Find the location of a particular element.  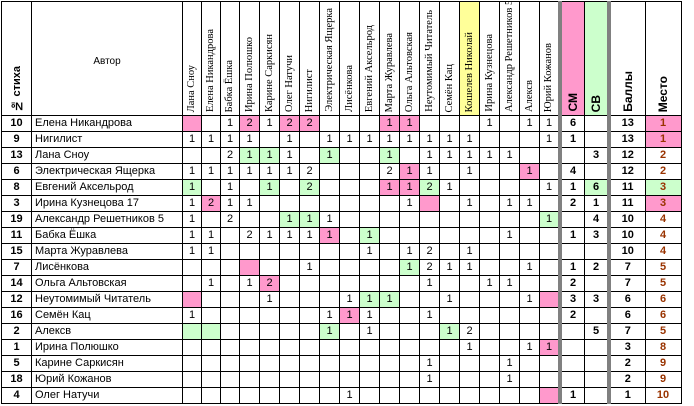

cm-cell: 2 is located at coordinates (571, 203).